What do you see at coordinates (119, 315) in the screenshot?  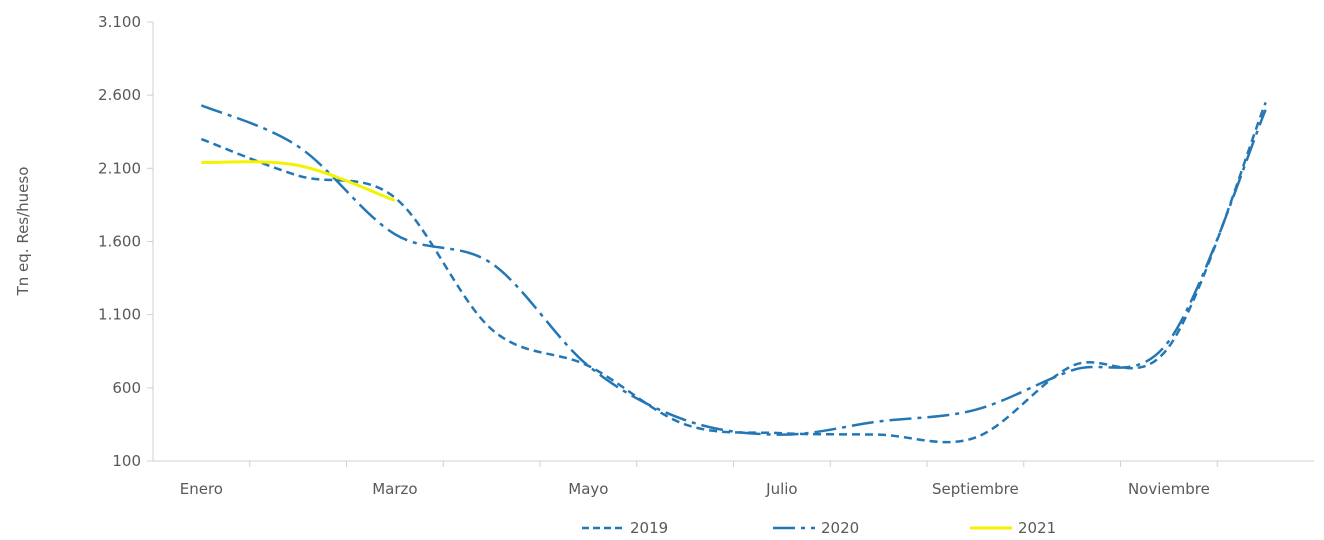 I see `y-tick-label: 1.100` at bounding box center [119, 315].